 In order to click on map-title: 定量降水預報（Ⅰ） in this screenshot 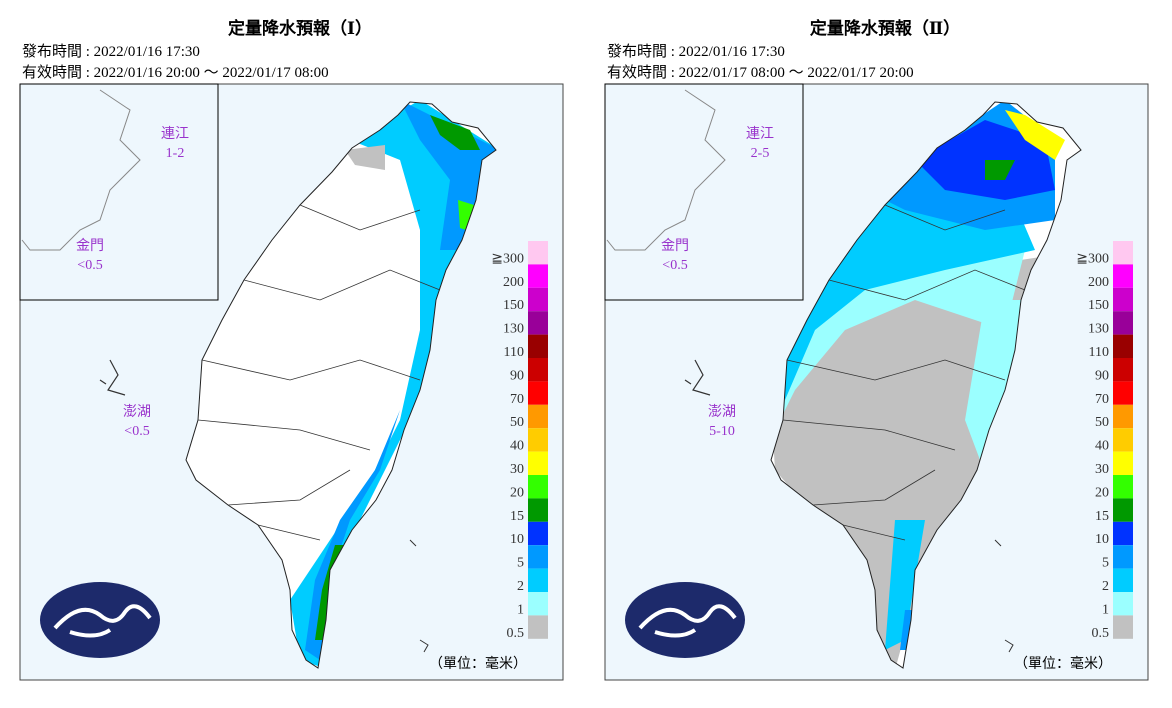, I will do `click(300, 28)`.